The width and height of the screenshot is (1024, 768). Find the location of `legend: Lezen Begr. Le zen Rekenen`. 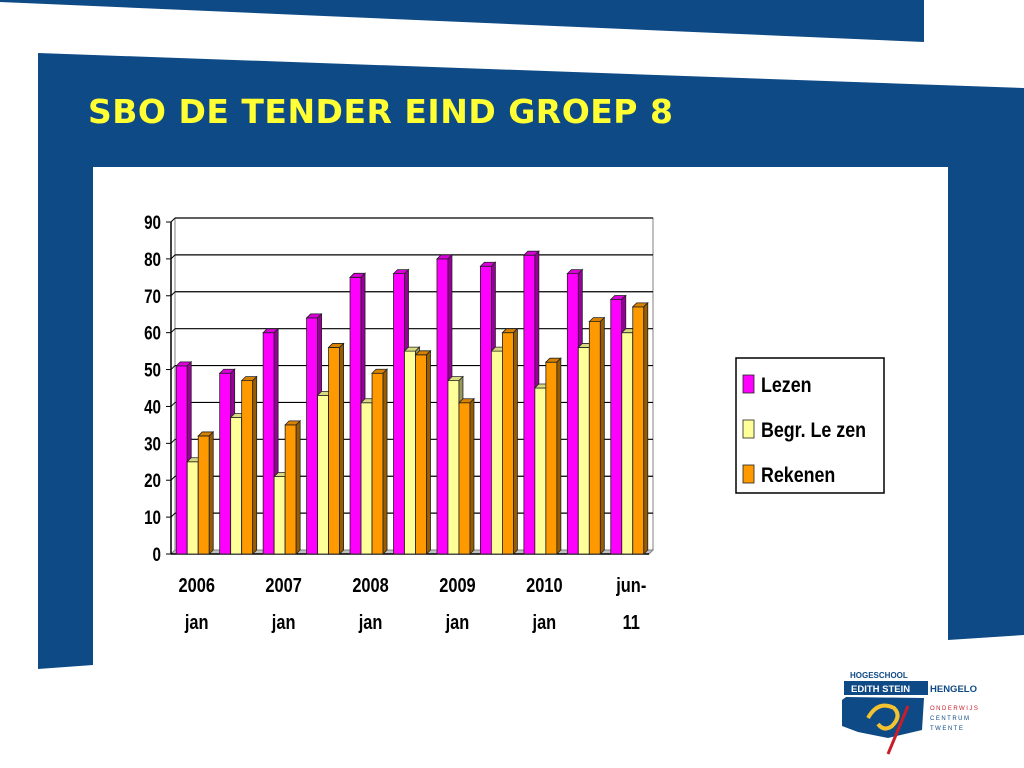

legend: Lezen Begr. Le zen Rekenen is located at coordinates (810, 425).